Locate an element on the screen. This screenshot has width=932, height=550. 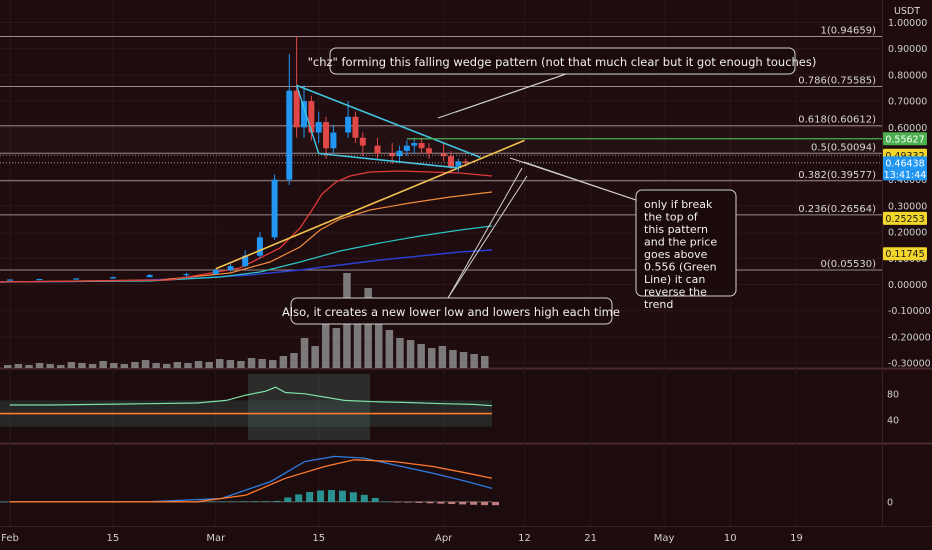
fib-level-label: 0(0.05530) is located at coordinates (848, 264).